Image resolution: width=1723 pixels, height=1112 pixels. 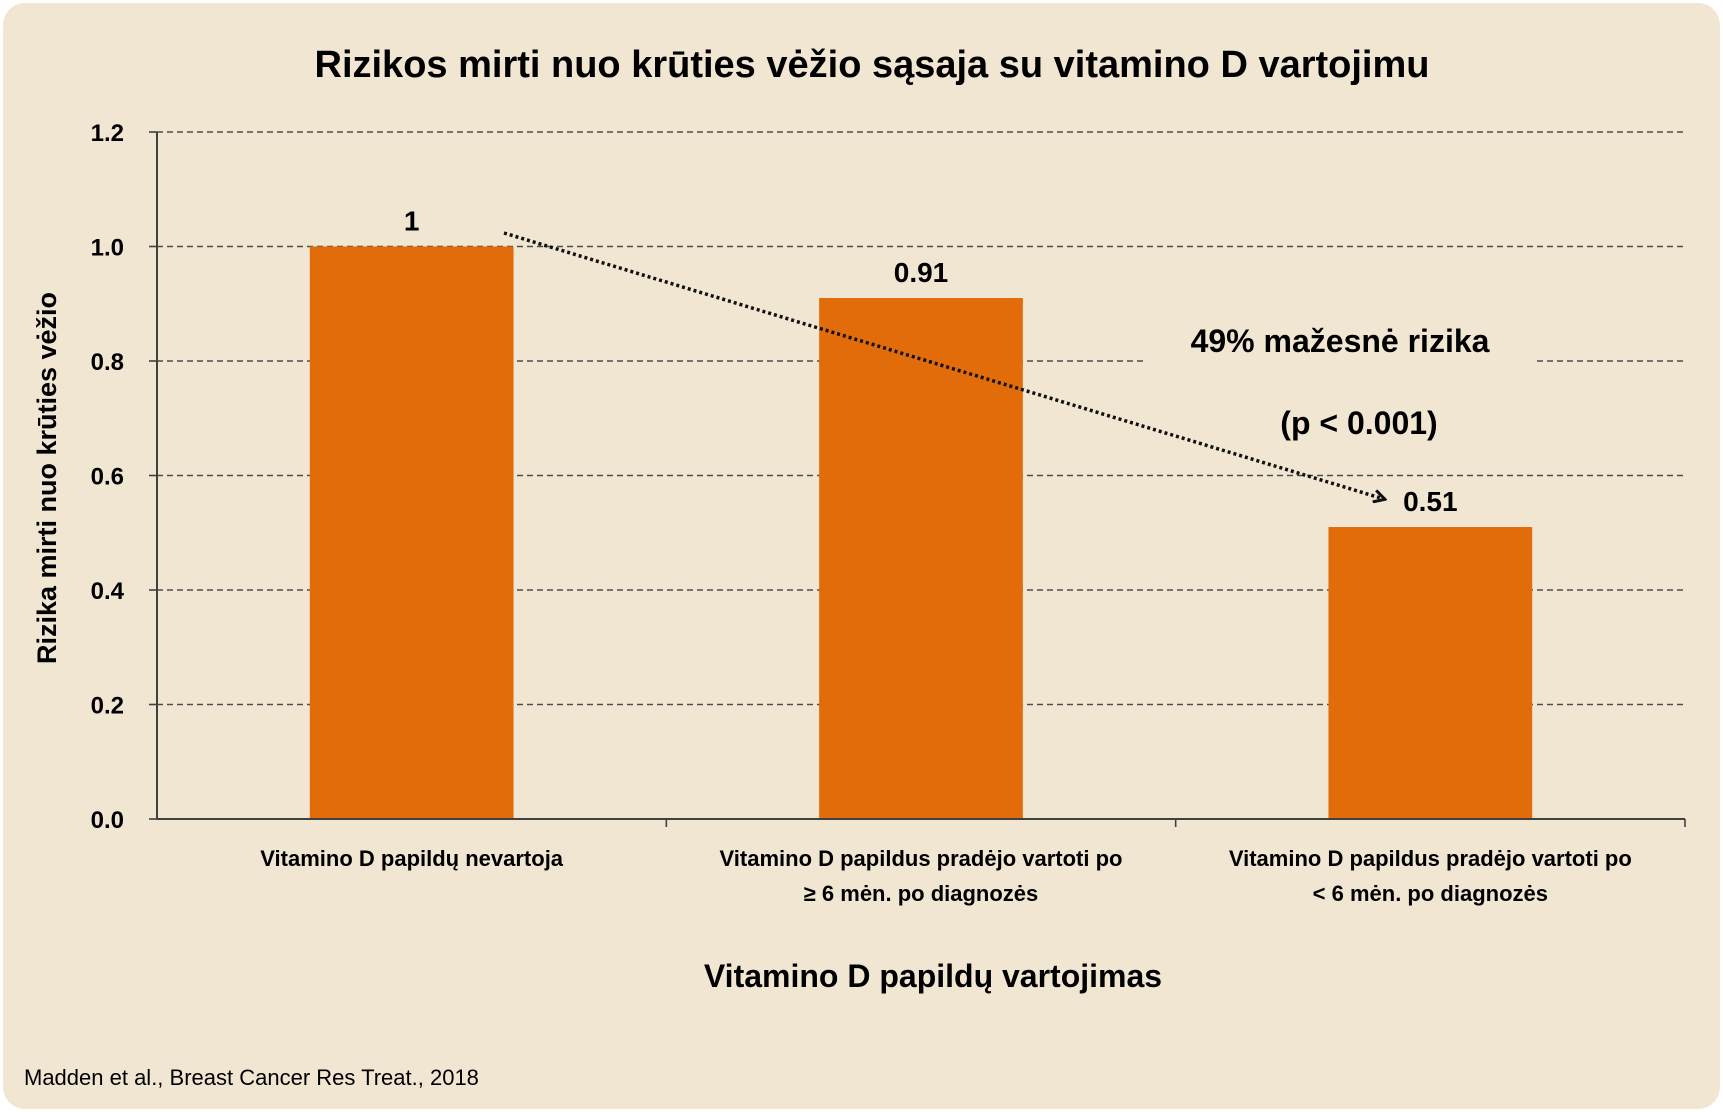 I want to click on bar-value-label: 1, so click(x=412, y=221).